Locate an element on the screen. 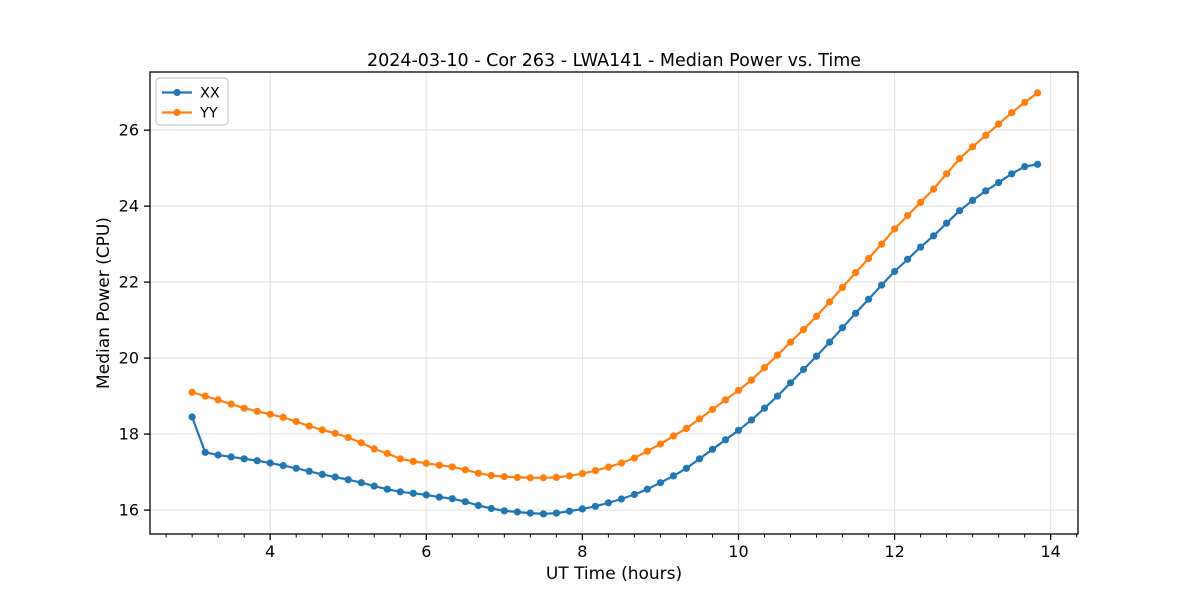 Image resolution: width=1200 pixels, height=600 pixels. y-axis-label: Median Power (CPU) is located at coordinates (104, 303).